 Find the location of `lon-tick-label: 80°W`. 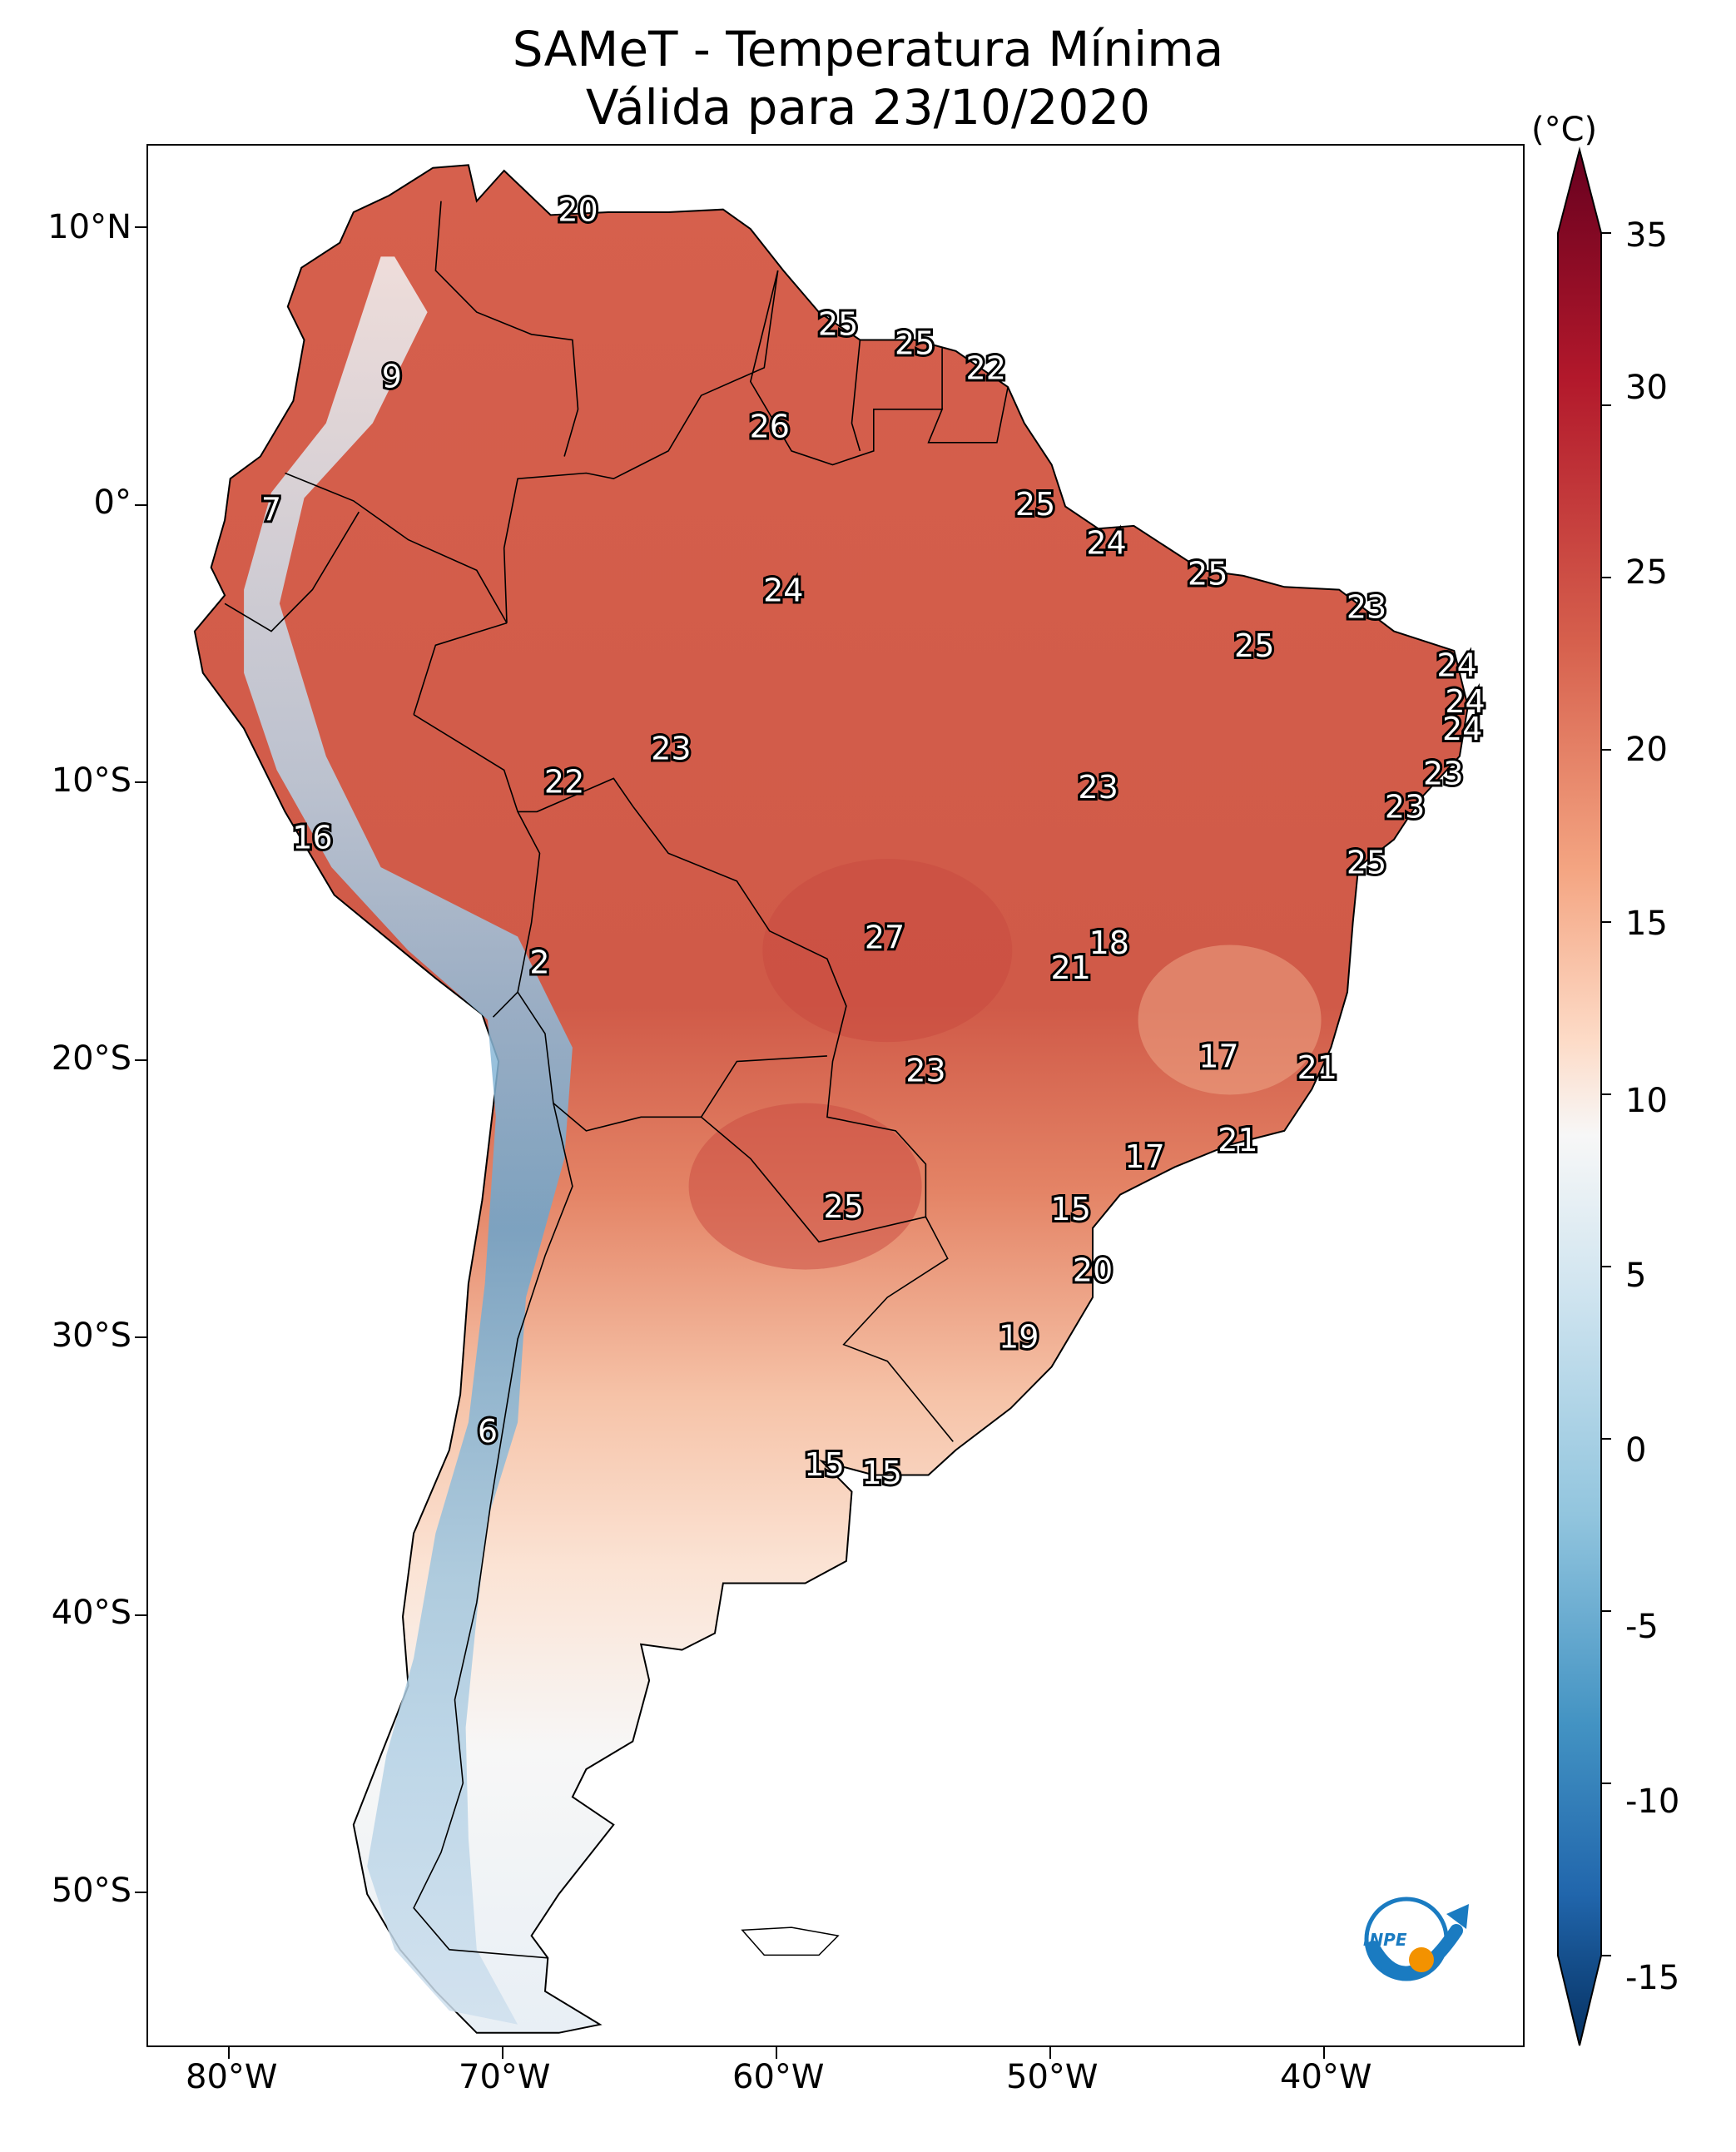

lon-tick-label: 80°W is located at coordinates (232, 2077).